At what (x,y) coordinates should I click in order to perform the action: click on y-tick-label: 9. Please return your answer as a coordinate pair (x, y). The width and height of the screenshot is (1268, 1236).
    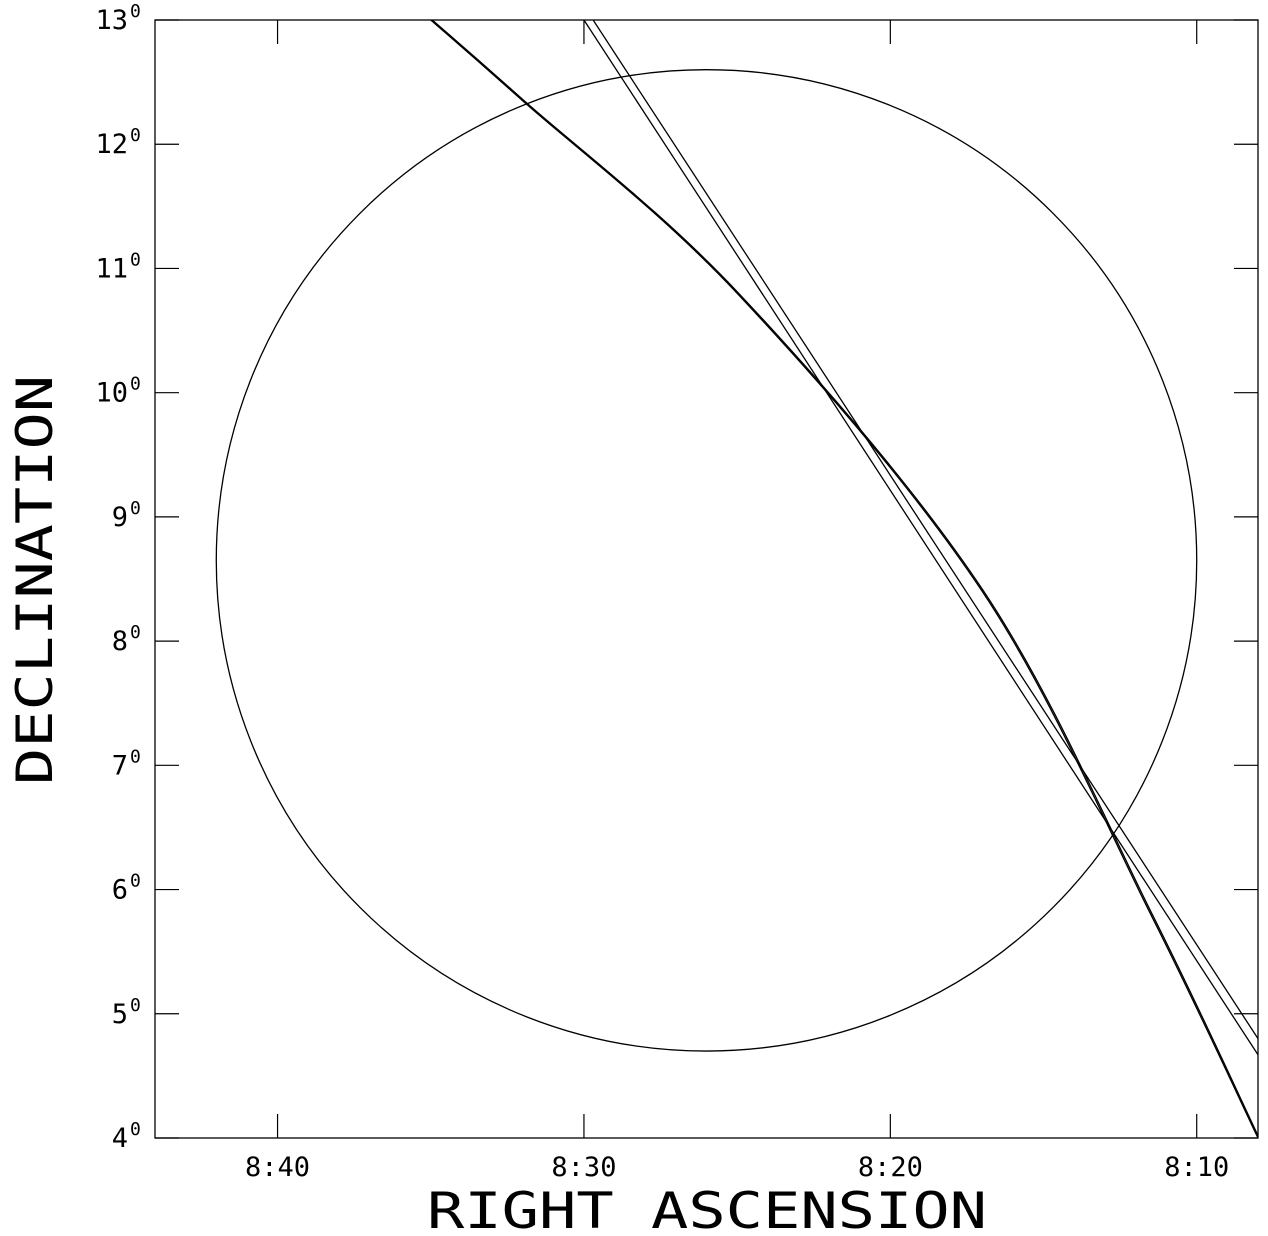
    Looking at the image, I should click on (120, 517).